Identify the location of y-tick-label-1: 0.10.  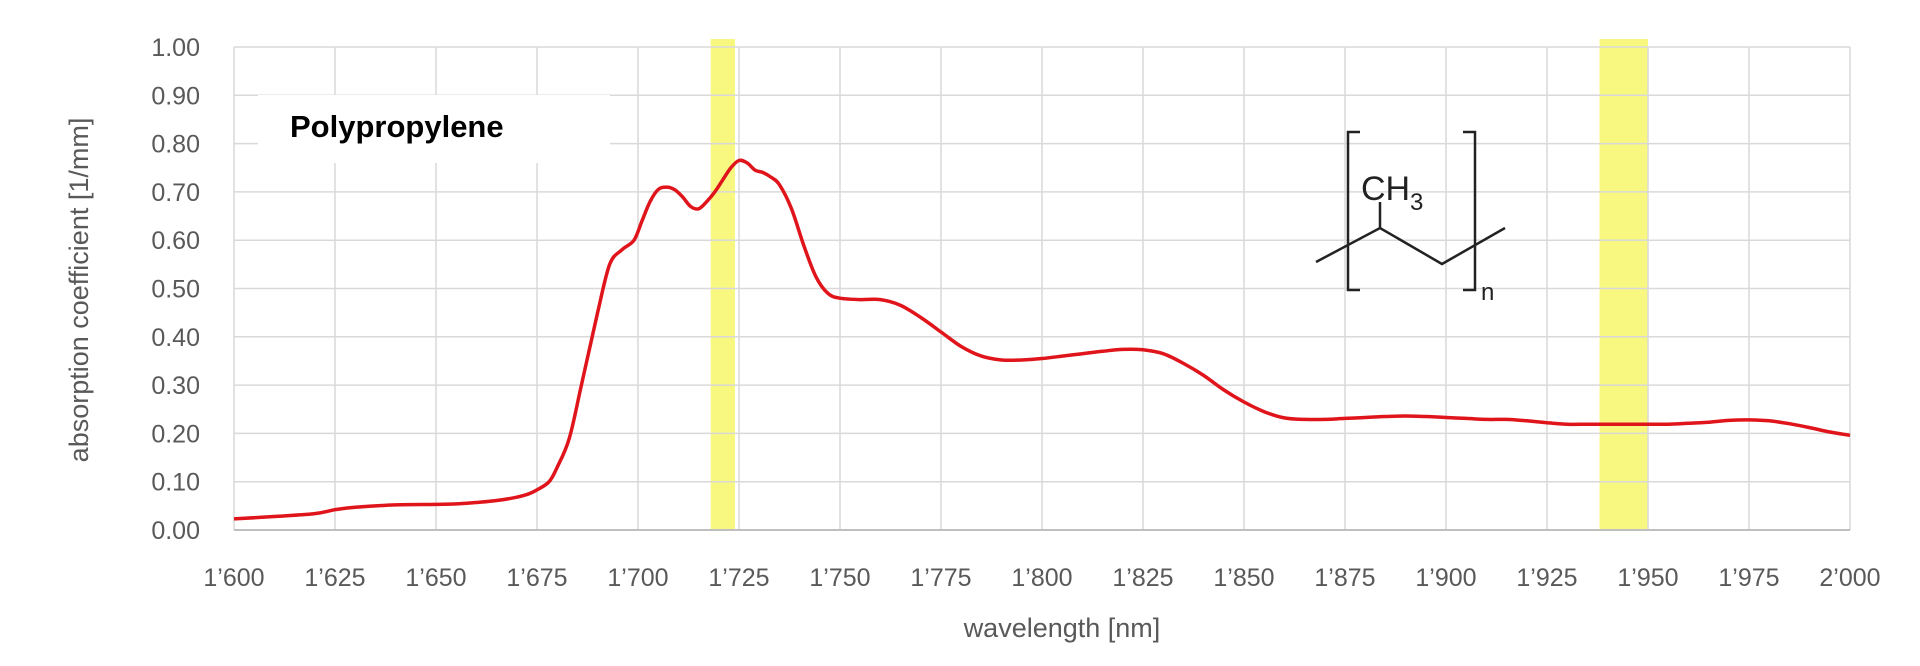
(175, 483).